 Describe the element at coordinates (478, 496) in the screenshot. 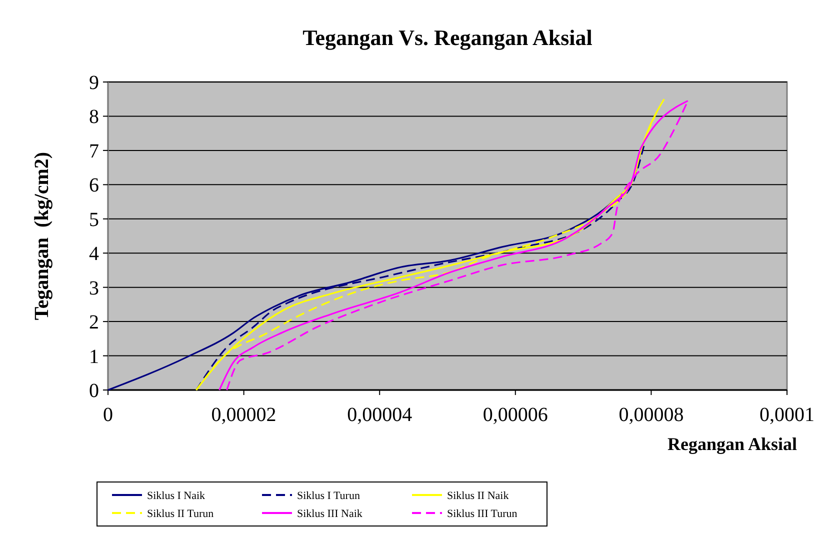

I see `legend-label: Siklus II Naik` at that location.